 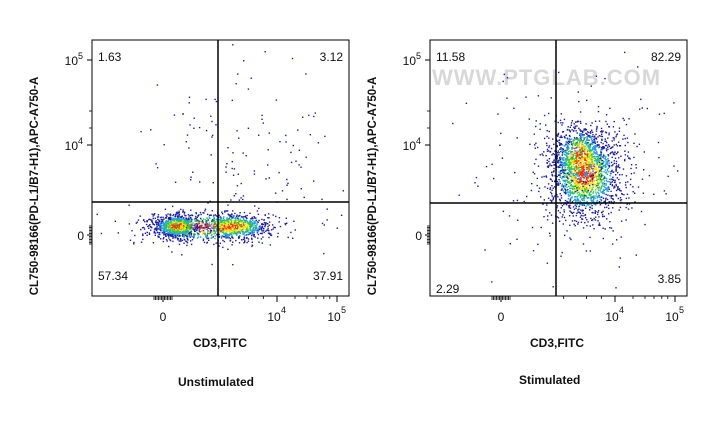 I want to click on x-tick-exponent: 5, so click(x=681, y=310).